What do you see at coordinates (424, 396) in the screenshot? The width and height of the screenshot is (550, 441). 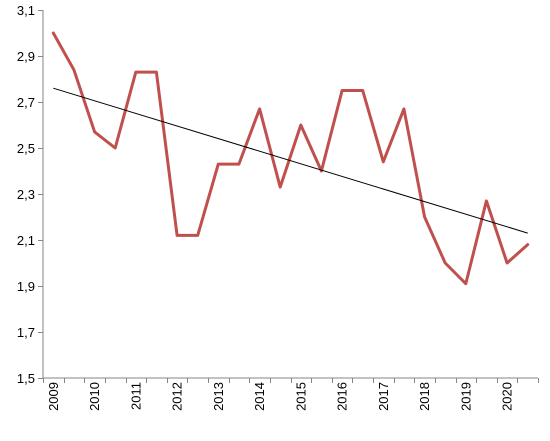 I see `x-tick-label: 2018` at bounding box center [424, 396].